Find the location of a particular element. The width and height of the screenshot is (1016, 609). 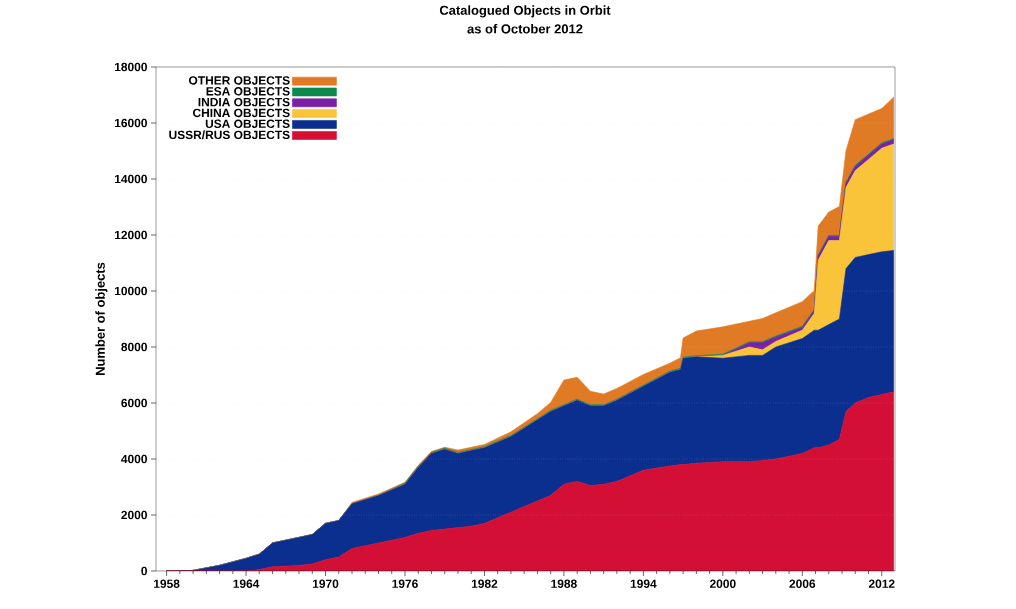

x-tick-label: 1958 is located at coordinates (167, 583).